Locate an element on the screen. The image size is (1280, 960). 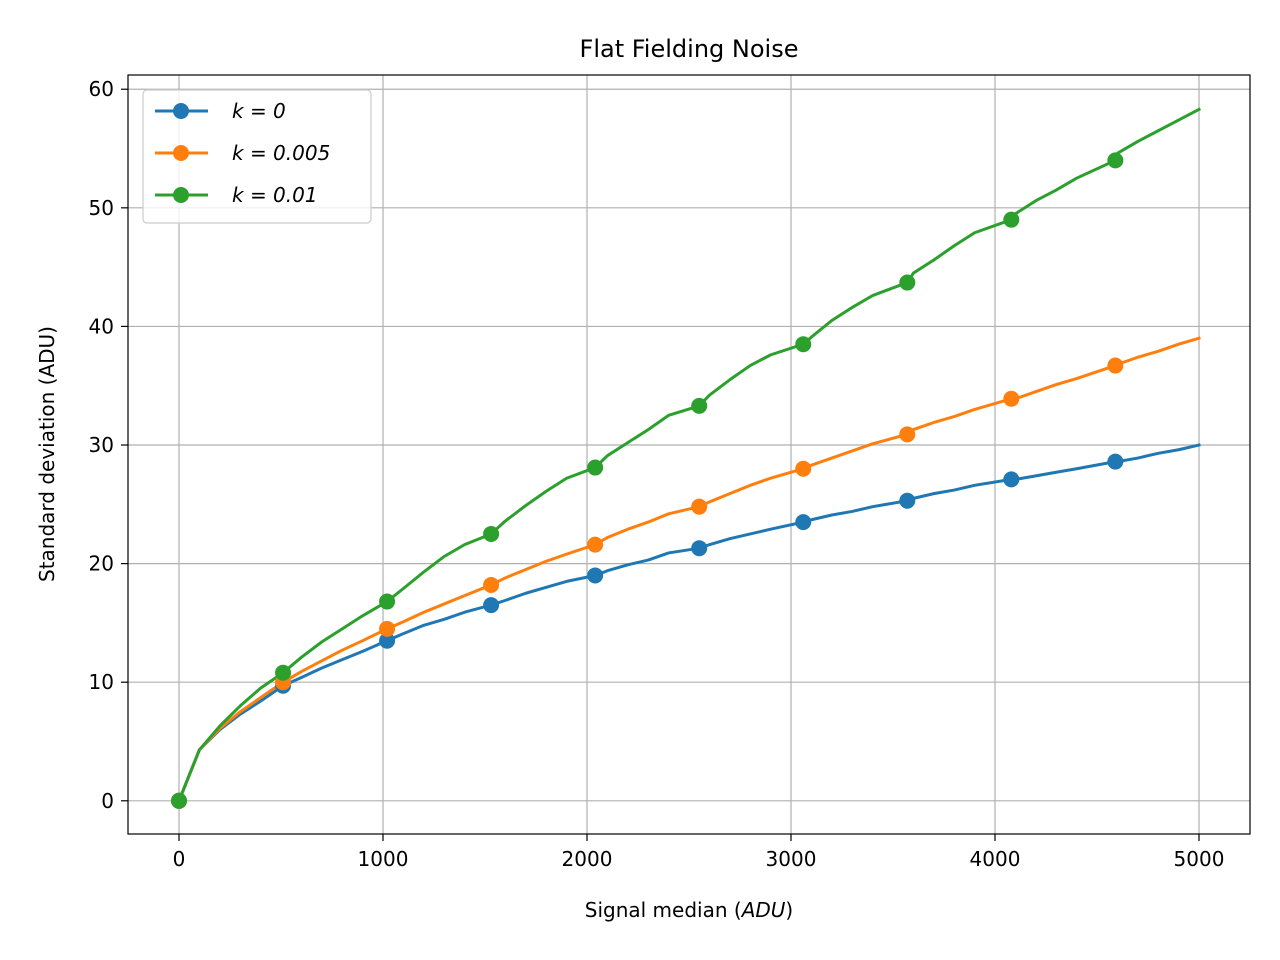
x-tick-label: 5000 is located at coordinates (1199, 859).